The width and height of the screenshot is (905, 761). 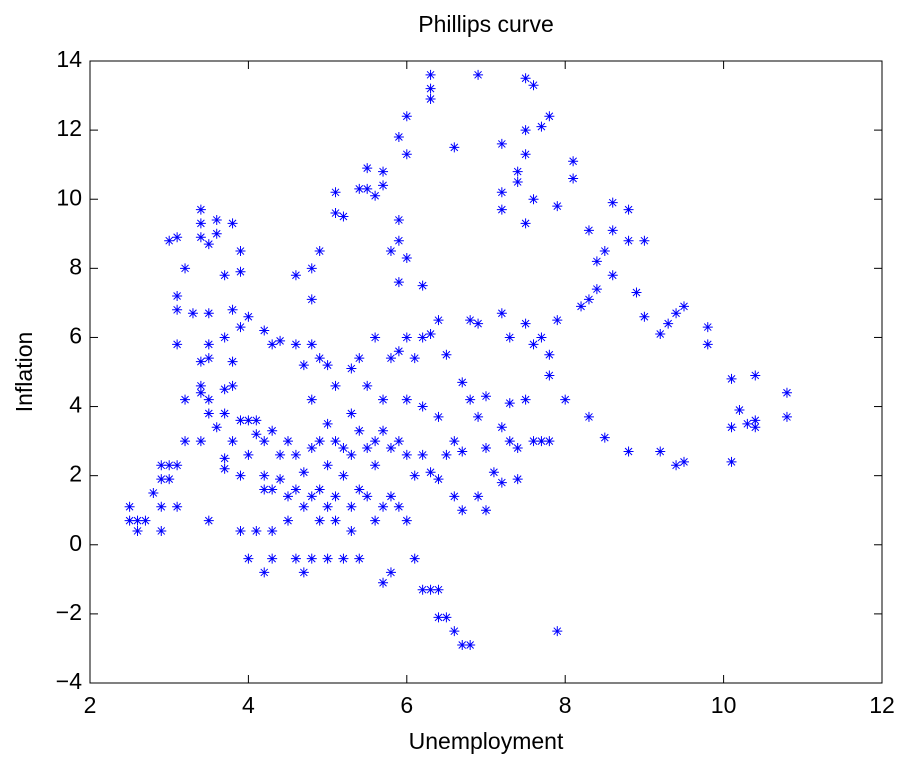 What do you see at coordinates (75, 405) in the screenshot?
I see `y-tick-label: 4` at bounding box center [75, 405].